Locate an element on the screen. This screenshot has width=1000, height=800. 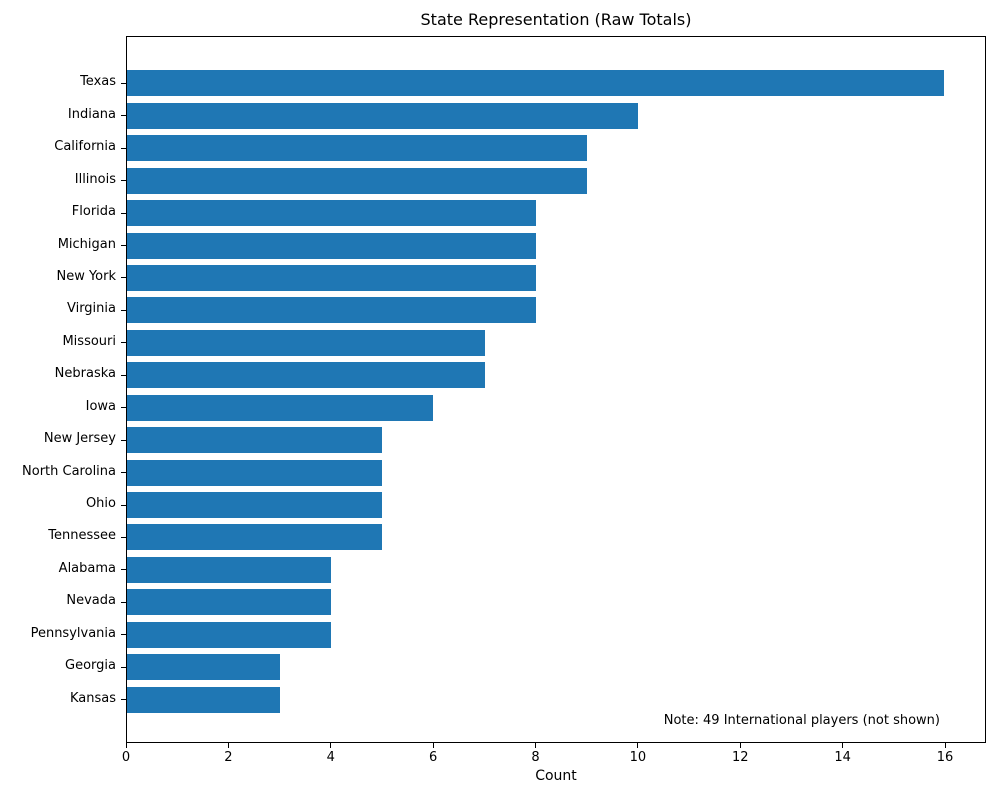
x-tick-label: 8 is located at coordinates (535, 757).